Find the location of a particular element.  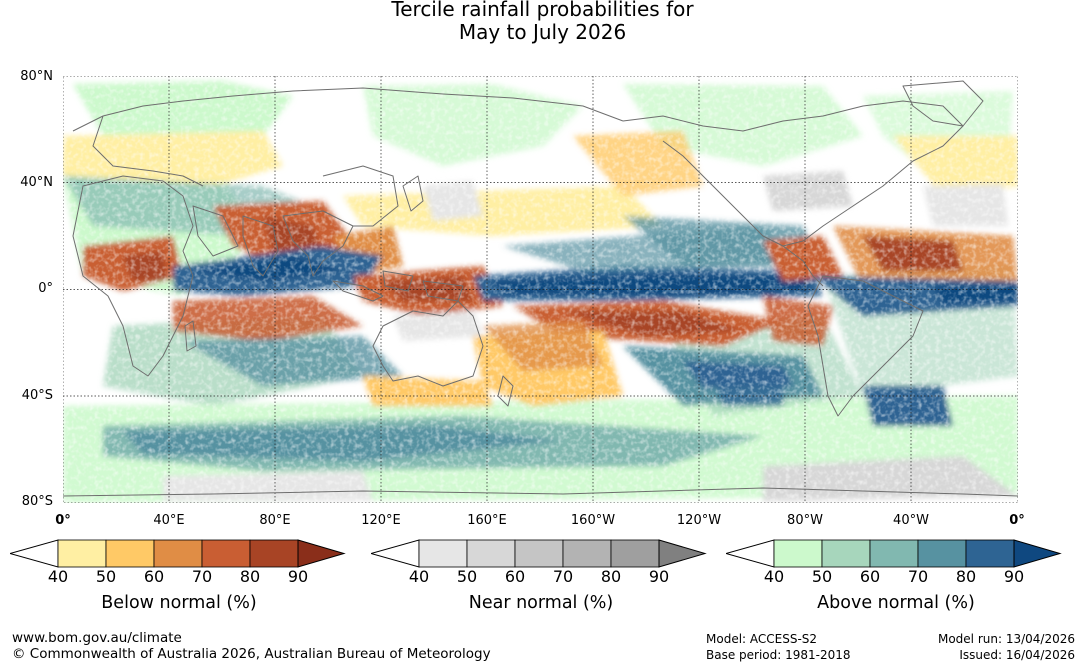

lon-label-120w: 120°W is located at coordinates (699, 520).